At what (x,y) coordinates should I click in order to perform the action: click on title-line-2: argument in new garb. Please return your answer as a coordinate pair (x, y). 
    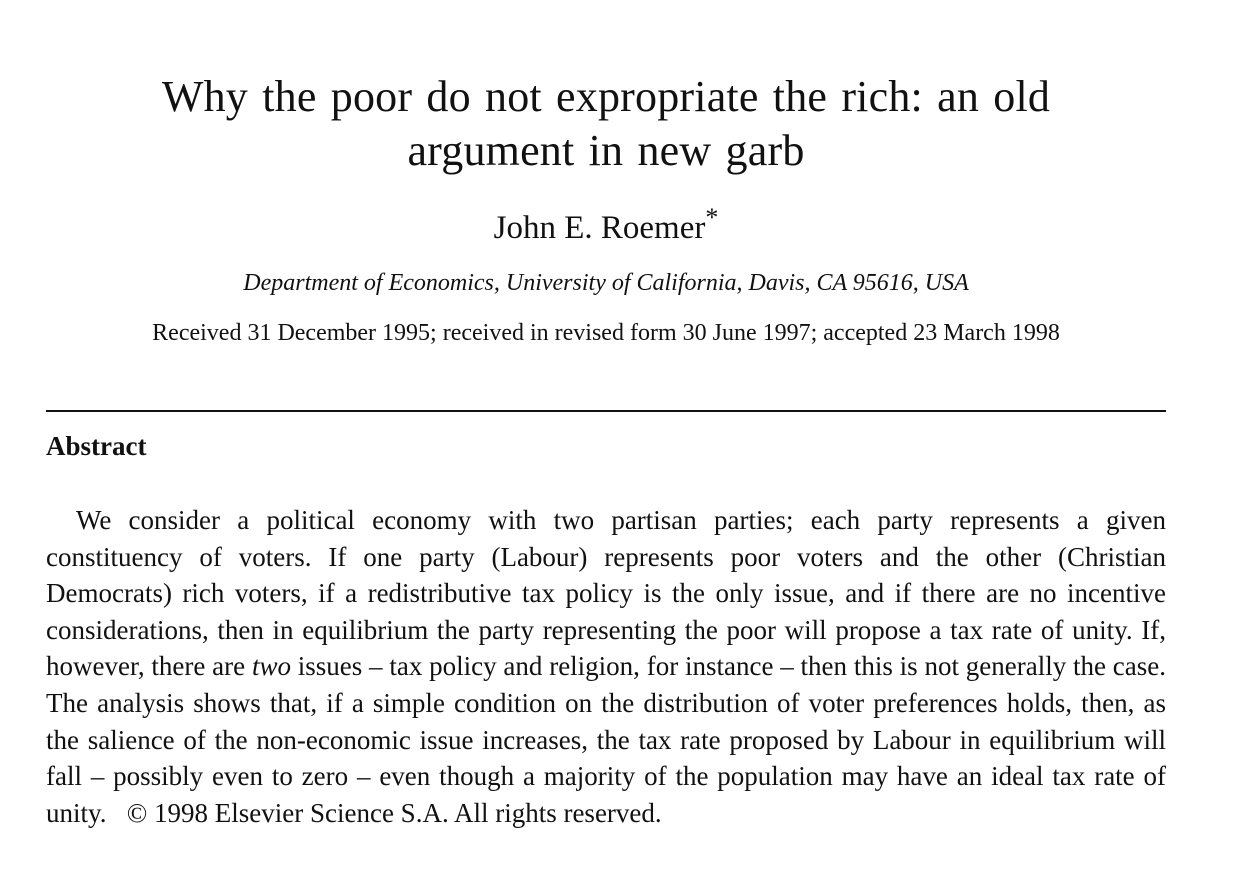
    Looking at the image, I should click on (606, 150).